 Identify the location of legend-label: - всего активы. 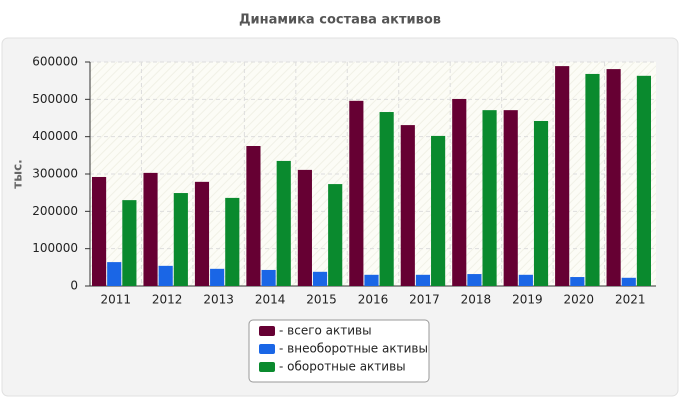
(325, 331).